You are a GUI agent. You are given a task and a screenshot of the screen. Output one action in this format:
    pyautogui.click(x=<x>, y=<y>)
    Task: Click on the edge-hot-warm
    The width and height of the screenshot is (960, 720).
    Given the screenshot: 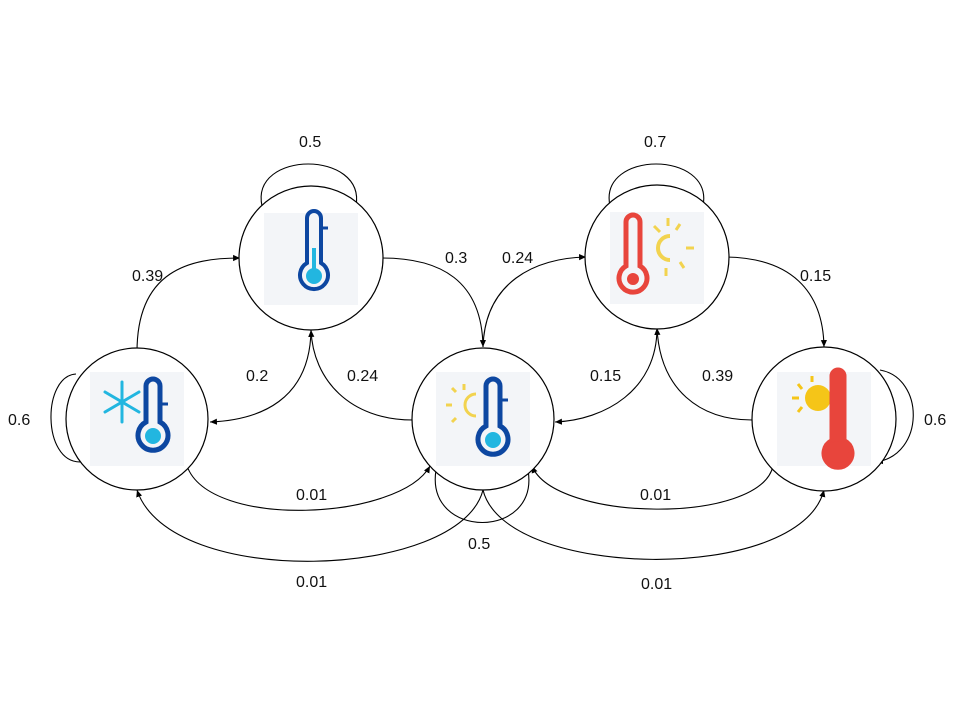 What is the action you would take?
    pyautogui.click(x=703, y=374)
    